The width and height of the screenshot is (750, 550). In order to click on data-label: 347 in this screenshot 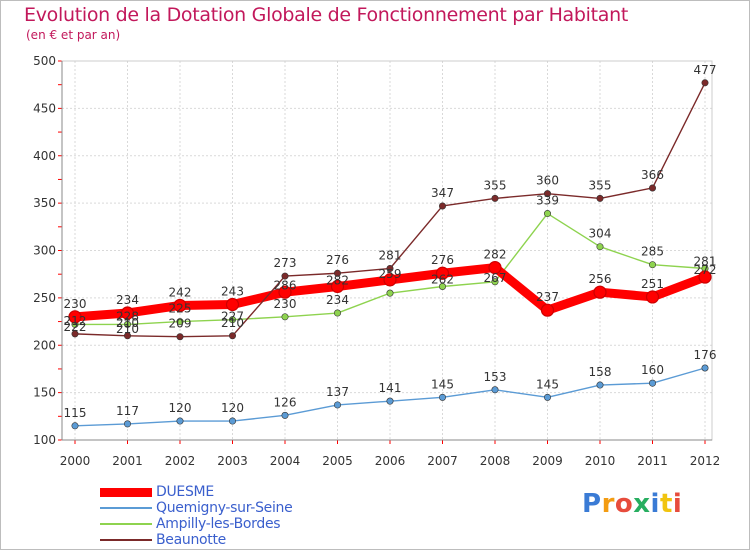, I will do `click(442, 193)`.